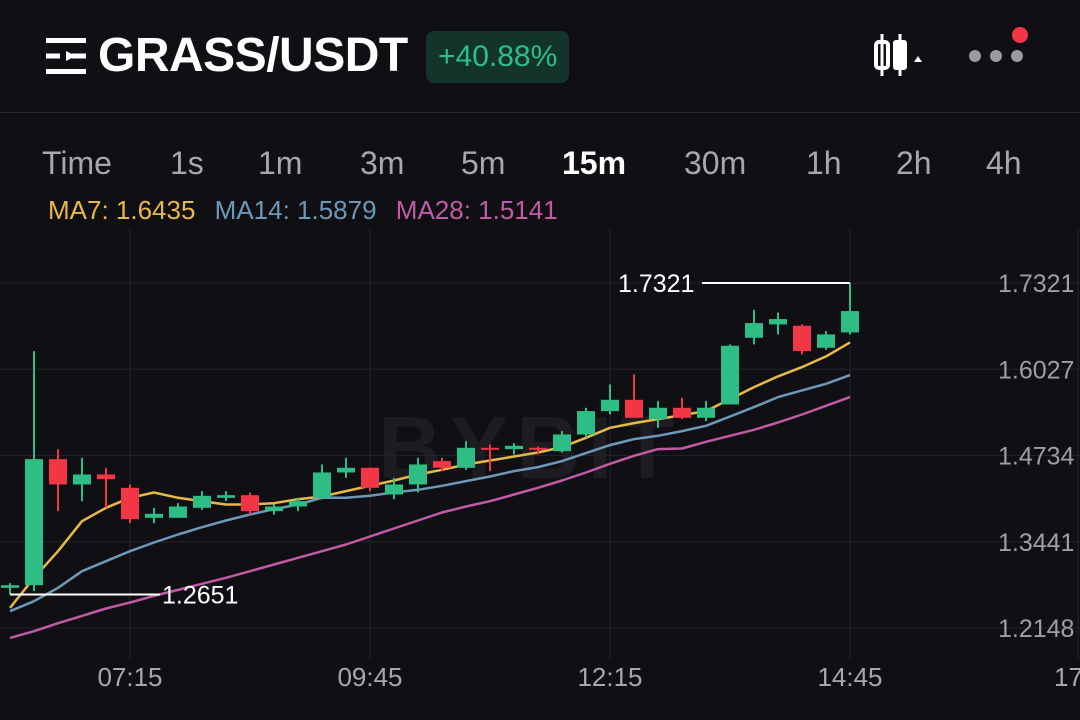 This screenshot has width=1080, height=720. Describe the element at coordinates (715, 163) in the screenshot. I see `tab-30m: 30m` at that location.